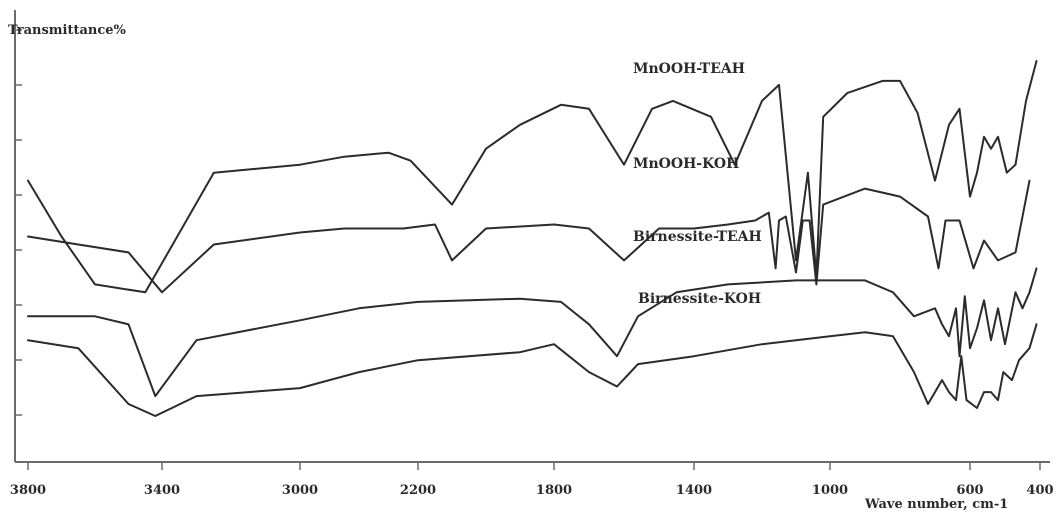  Describe the element at coordinates (936, 504) in the screenshot. I see `x-axis-title: Wave number, cm-1` at that location.